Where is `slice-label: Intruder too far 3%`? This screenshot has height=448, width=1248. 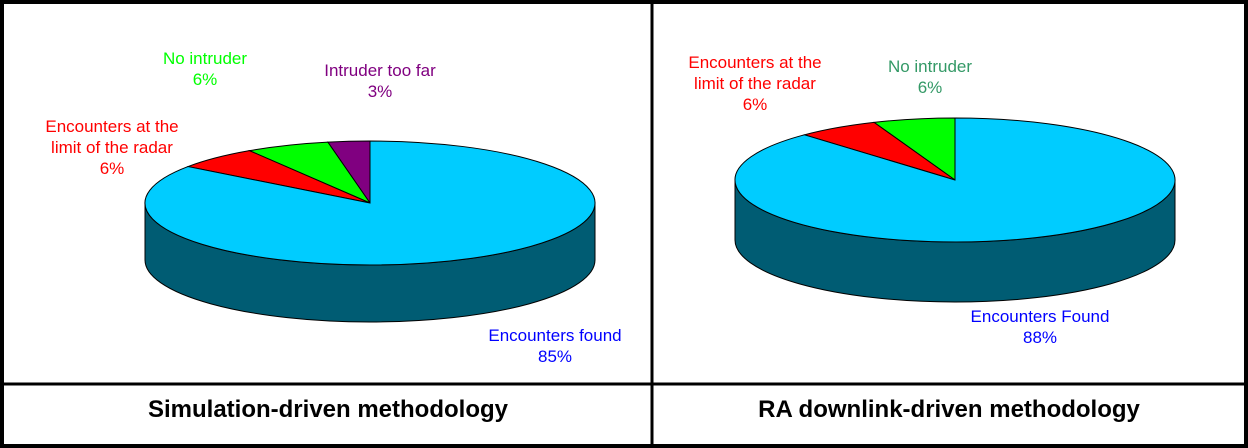 slice-label: Intruder too far 3% is located at coordinates (380, 81).